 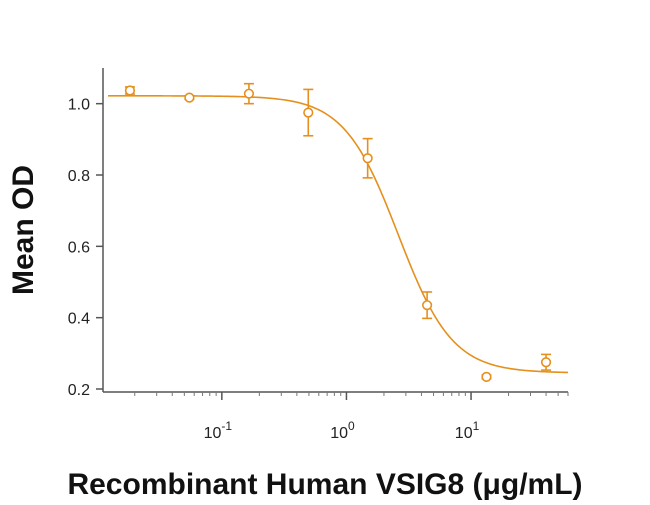 What do you see at coordinates (79, 176) in the screenshot?
I see `y-tick-label: 0.8` at bounding box center [79, 176].